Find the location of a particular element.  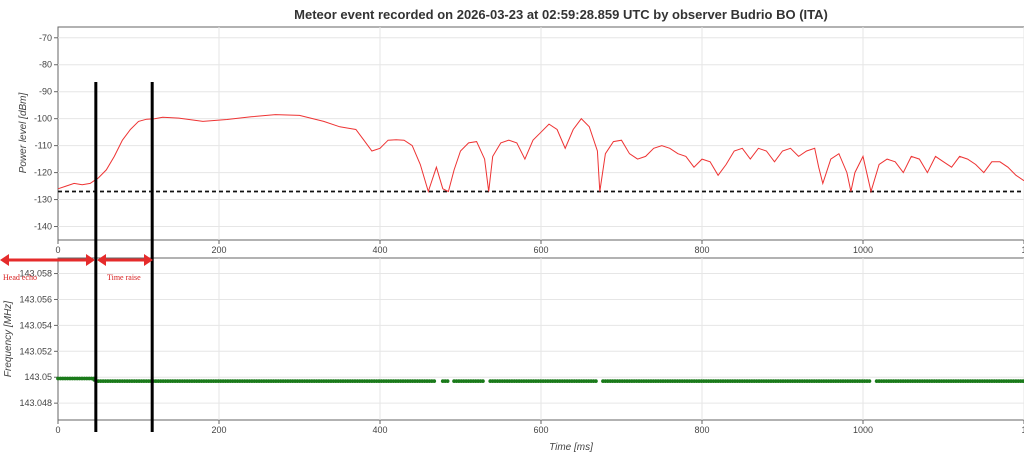

time-raise-label: Time raise is located at coordinates (124, 277).